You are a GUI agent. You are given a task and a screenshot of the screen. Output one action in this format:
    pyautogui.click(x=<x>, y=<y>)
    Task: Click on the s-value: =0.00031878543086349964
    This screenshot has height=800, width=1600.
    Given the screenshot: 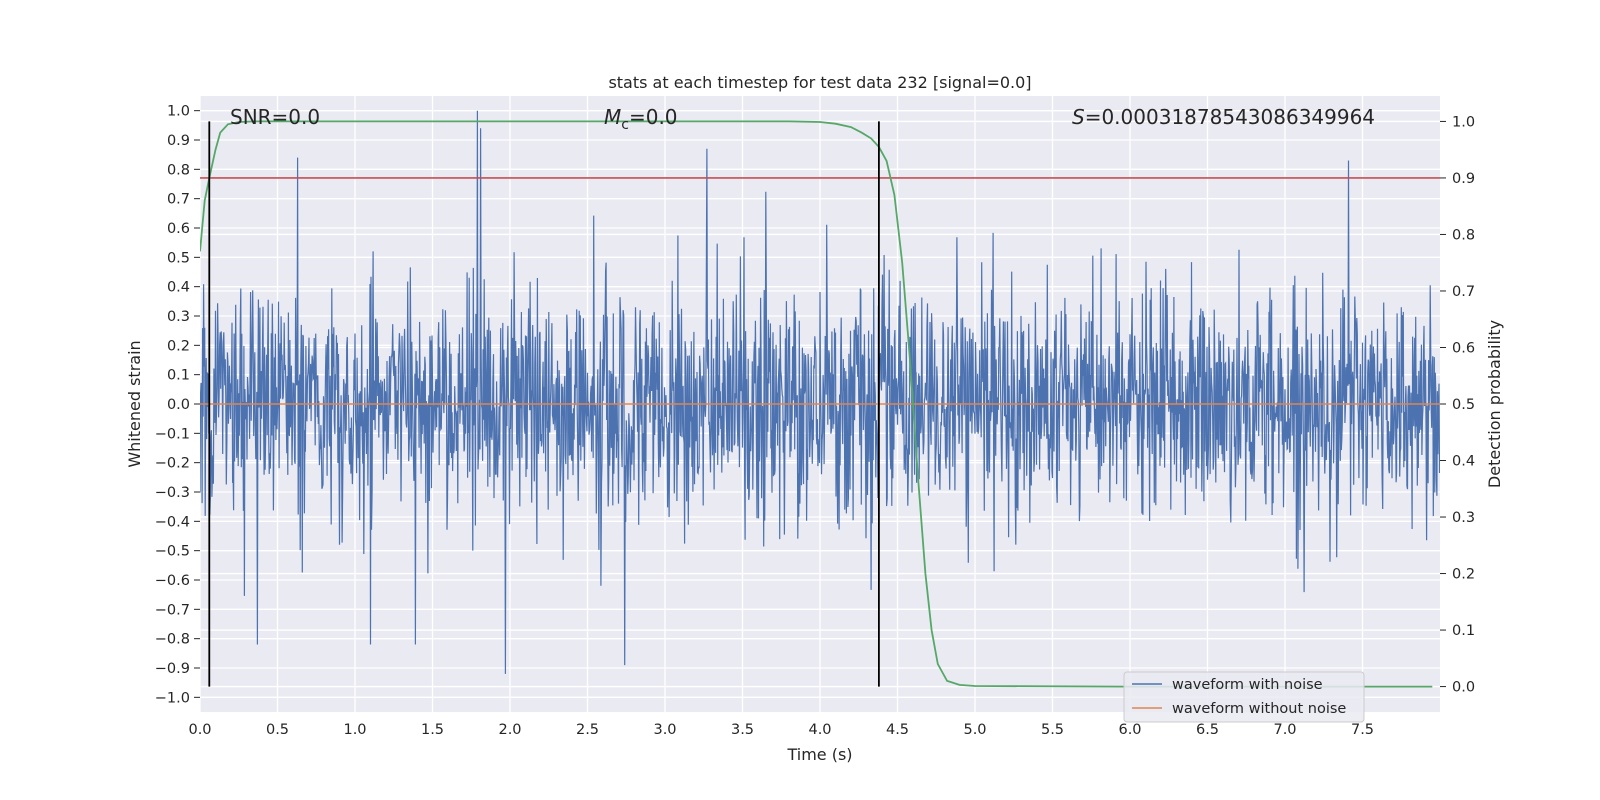 What is the action you would take?
    pyautogui.click(x=1230, y=117)
    